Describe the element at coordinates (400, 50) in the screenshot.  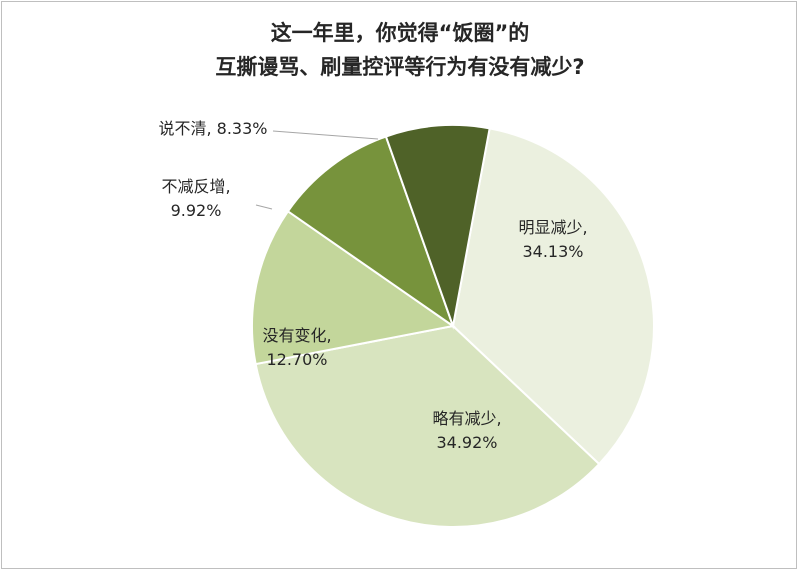
I see `chart-title: 这一年里，你觉得“饭圈”的 互撕谩骂、刷量控评等行为有没有减少?` at that location.